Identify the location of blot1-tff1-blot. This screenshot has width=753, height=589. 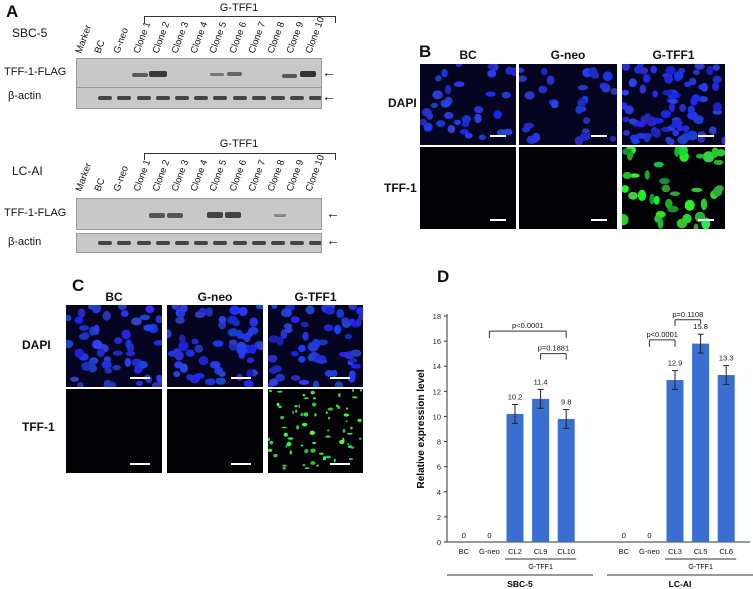
(199, 73).